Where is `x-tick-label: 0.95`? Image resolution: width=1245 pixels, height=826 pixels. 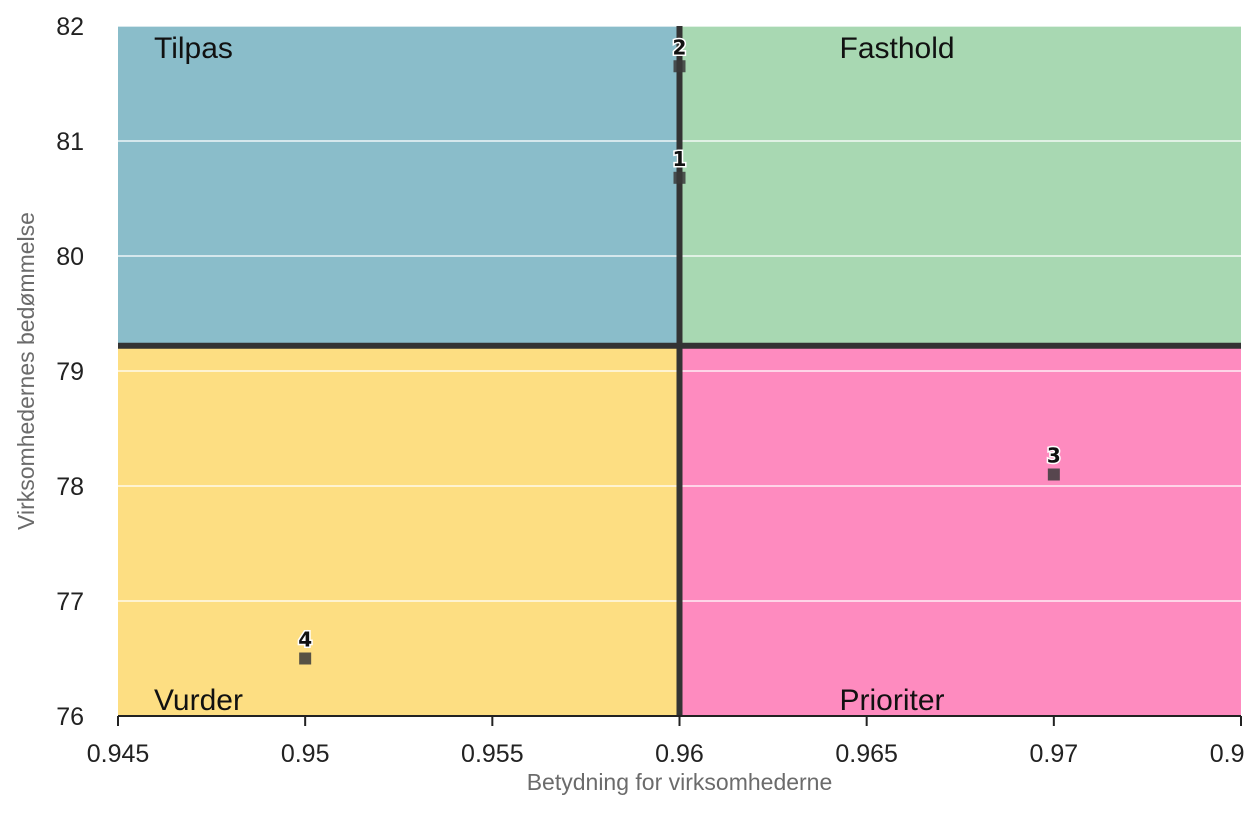 x-tick-label: 0.95 is located at coordinates (305, 754).